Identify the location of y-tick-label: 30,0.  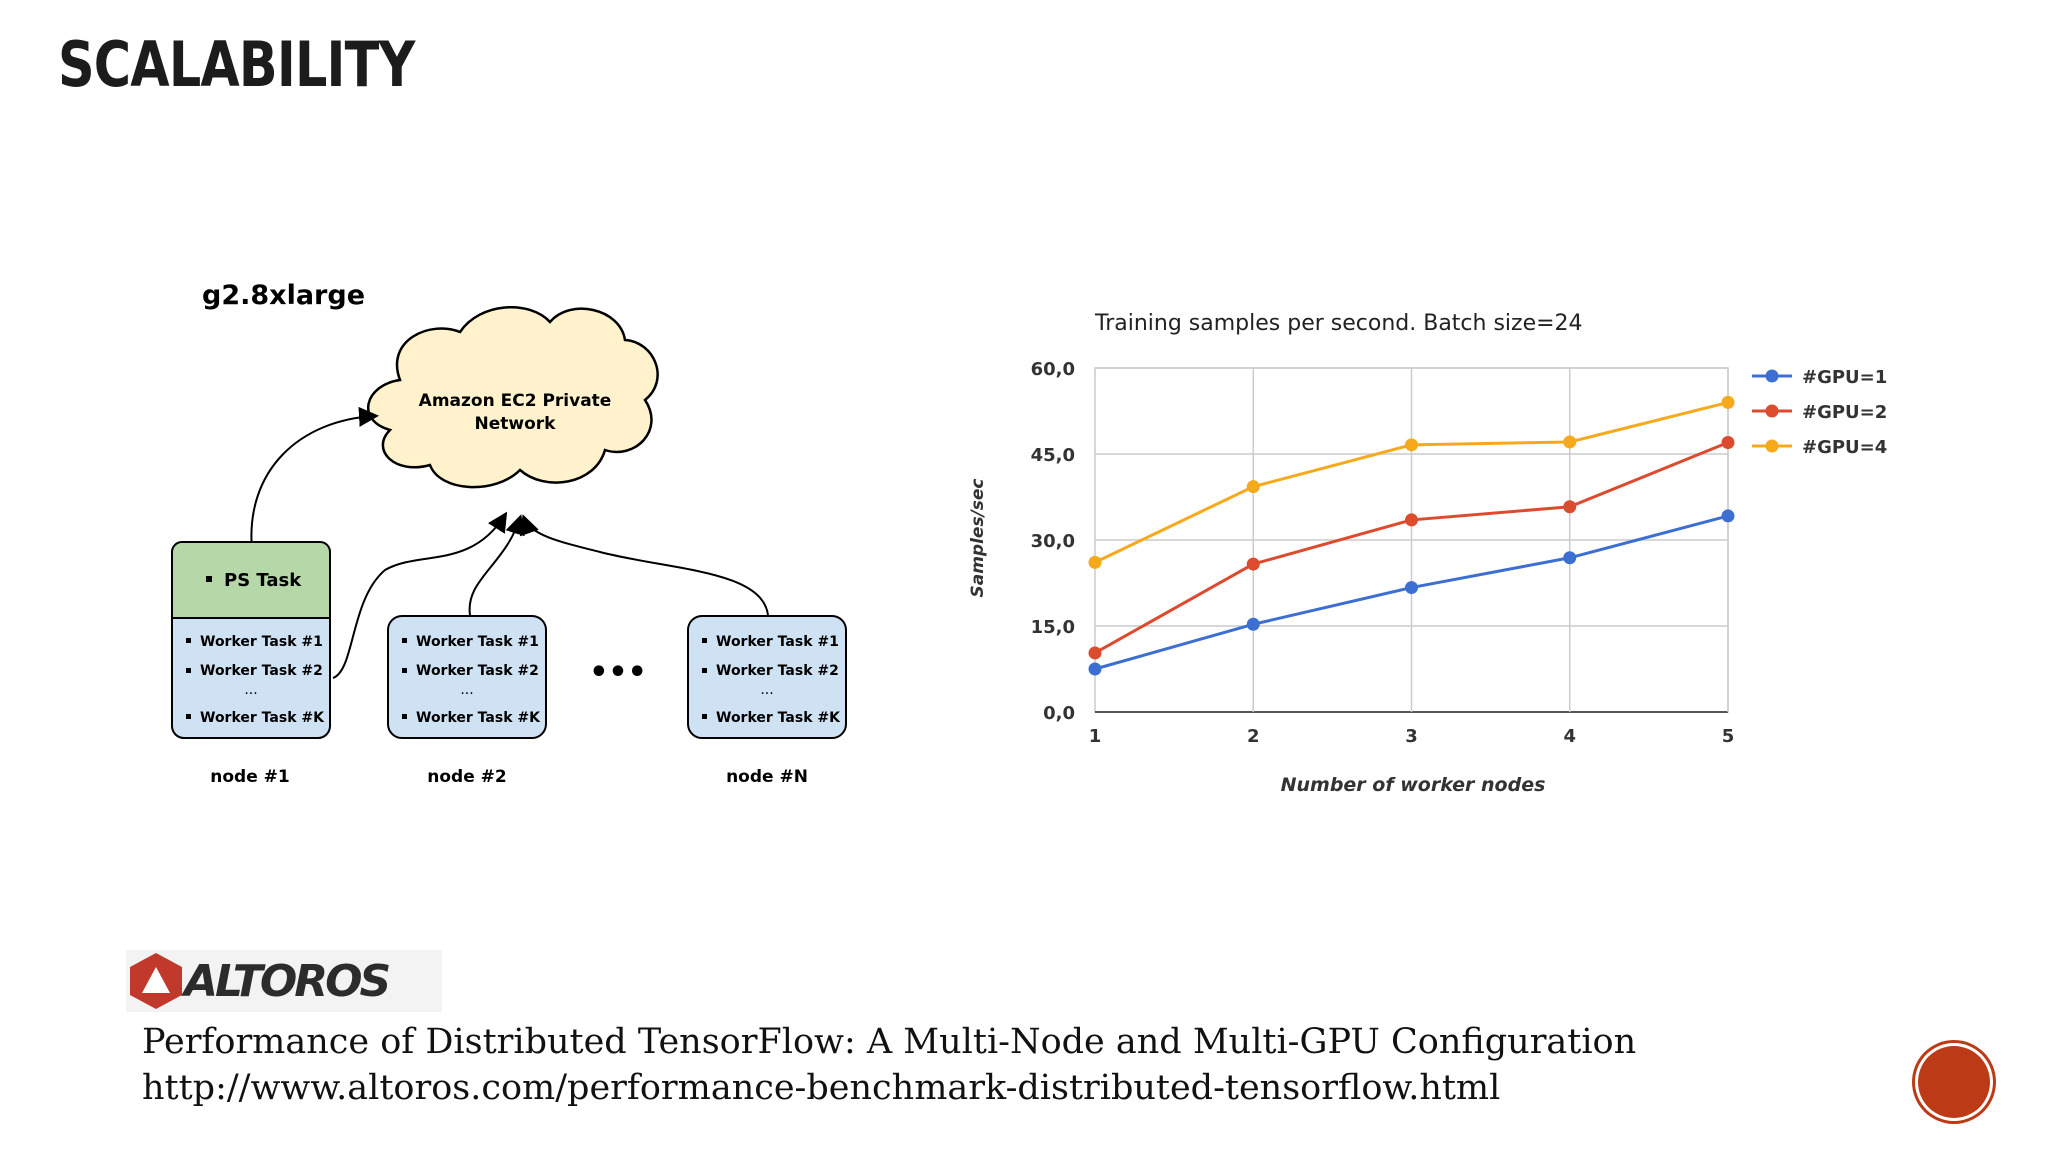
(1053, 541).